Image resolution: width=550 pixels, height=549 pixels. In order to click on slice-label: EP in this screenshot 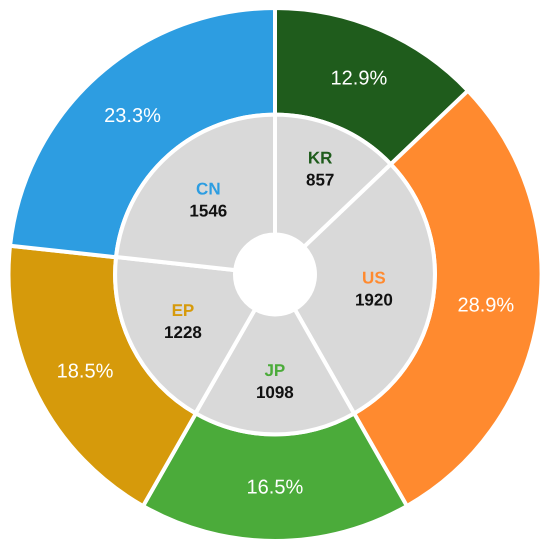, I will do `click(183, 310)`.